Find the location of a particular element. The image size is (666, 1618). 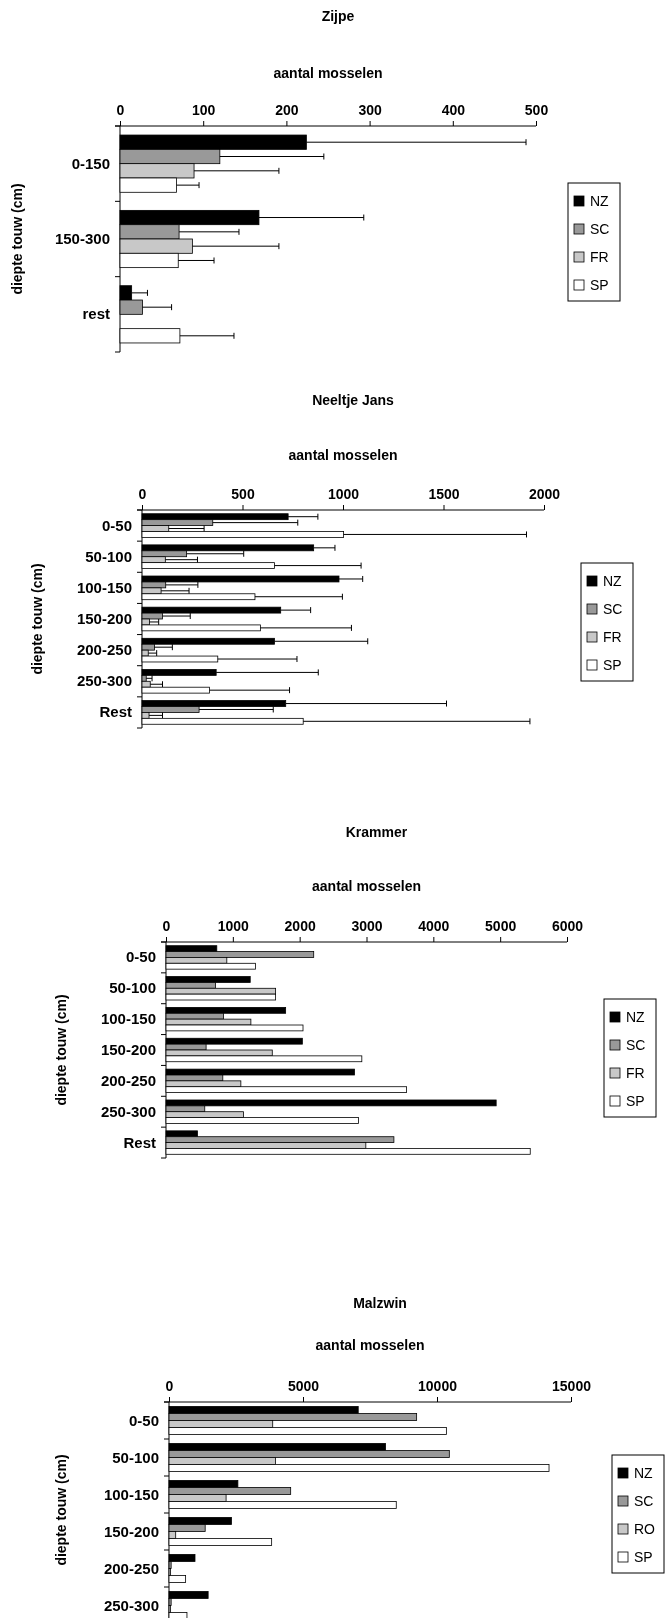

x-tick-label: 10000 is located at coordinates (438, 1386).